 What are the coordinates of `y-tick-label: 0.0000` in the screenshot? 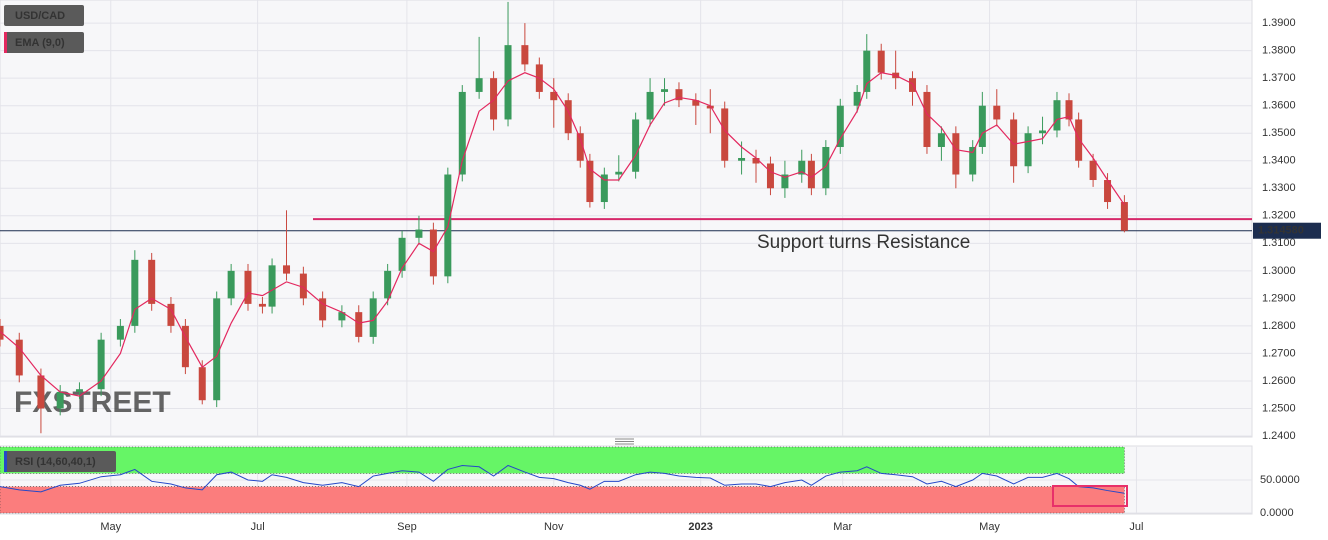 It's located at (1277, 513).